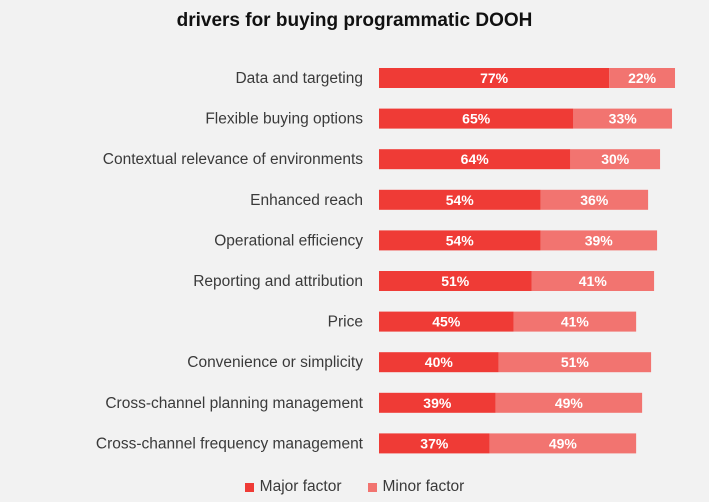  I want to click on category-label: Price, so click(345, 322).